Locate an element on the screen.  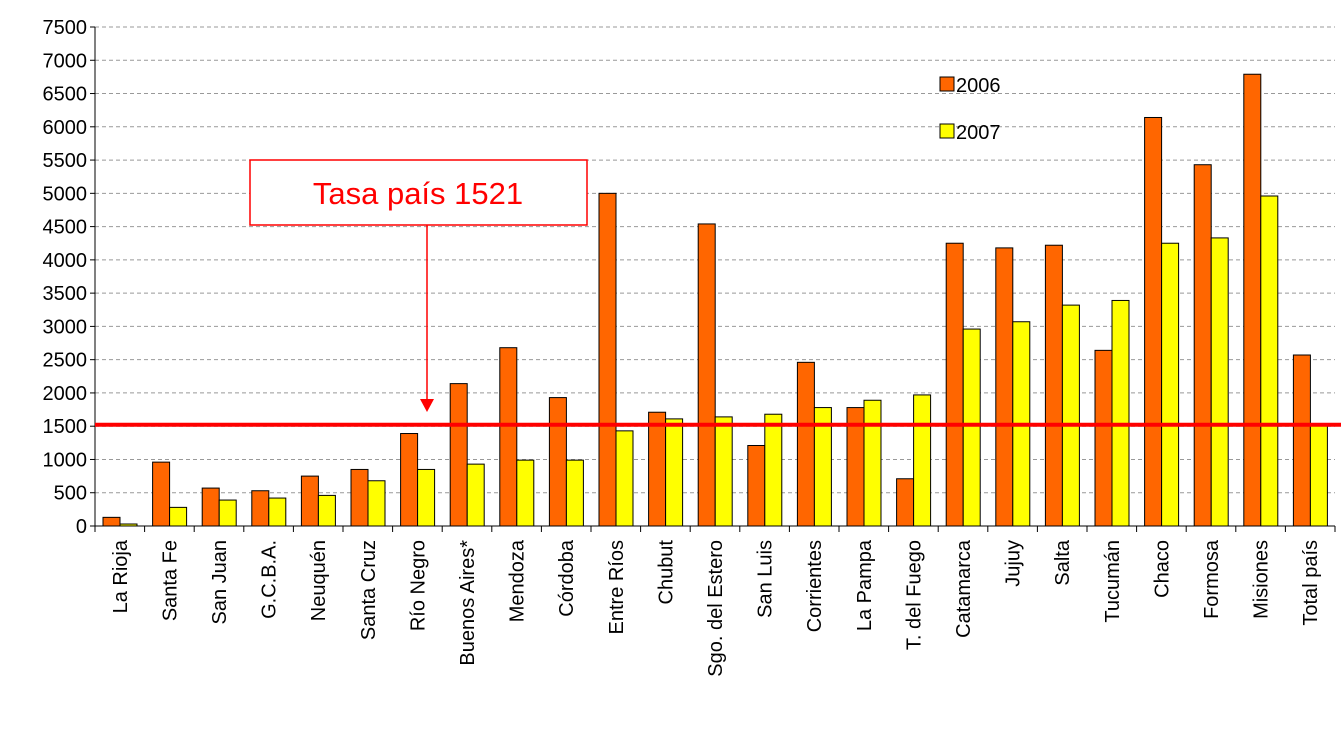
x-tick-label: Sgo. del Estero is located at coordinates (716, 608).